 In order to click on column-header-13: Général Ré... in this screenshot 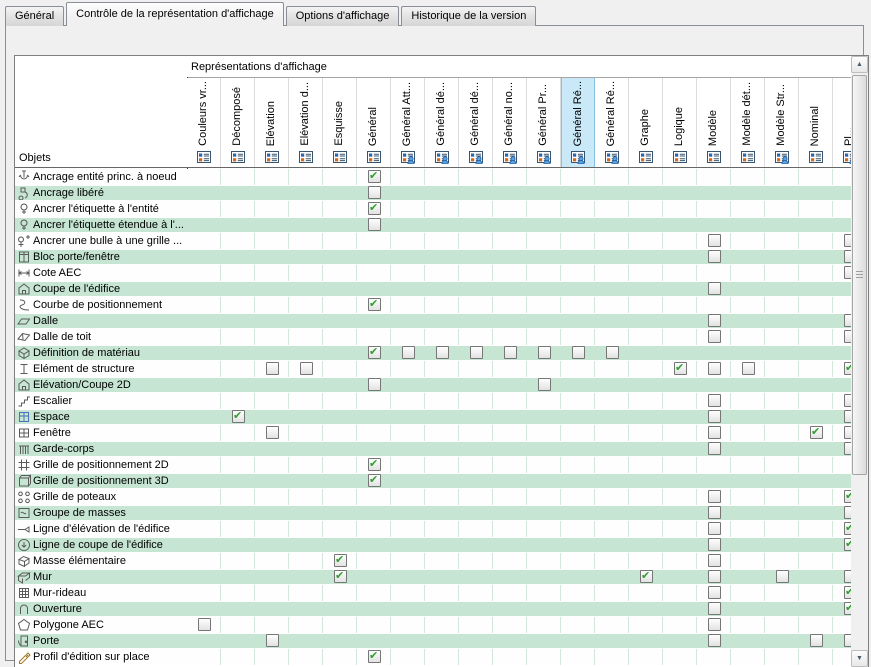, I will do `click(612, 122)`.